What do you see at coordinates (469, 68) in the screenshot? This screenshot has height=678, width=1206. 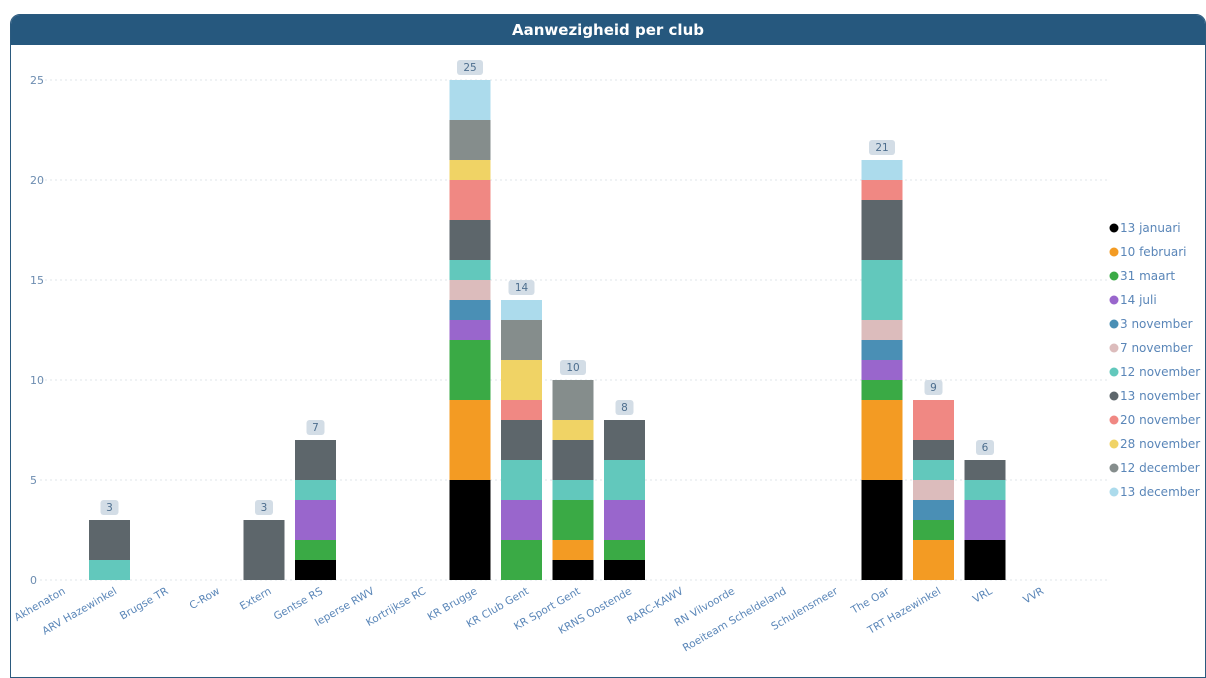 I see `total-label: 25` at bounding box center [469, 68].